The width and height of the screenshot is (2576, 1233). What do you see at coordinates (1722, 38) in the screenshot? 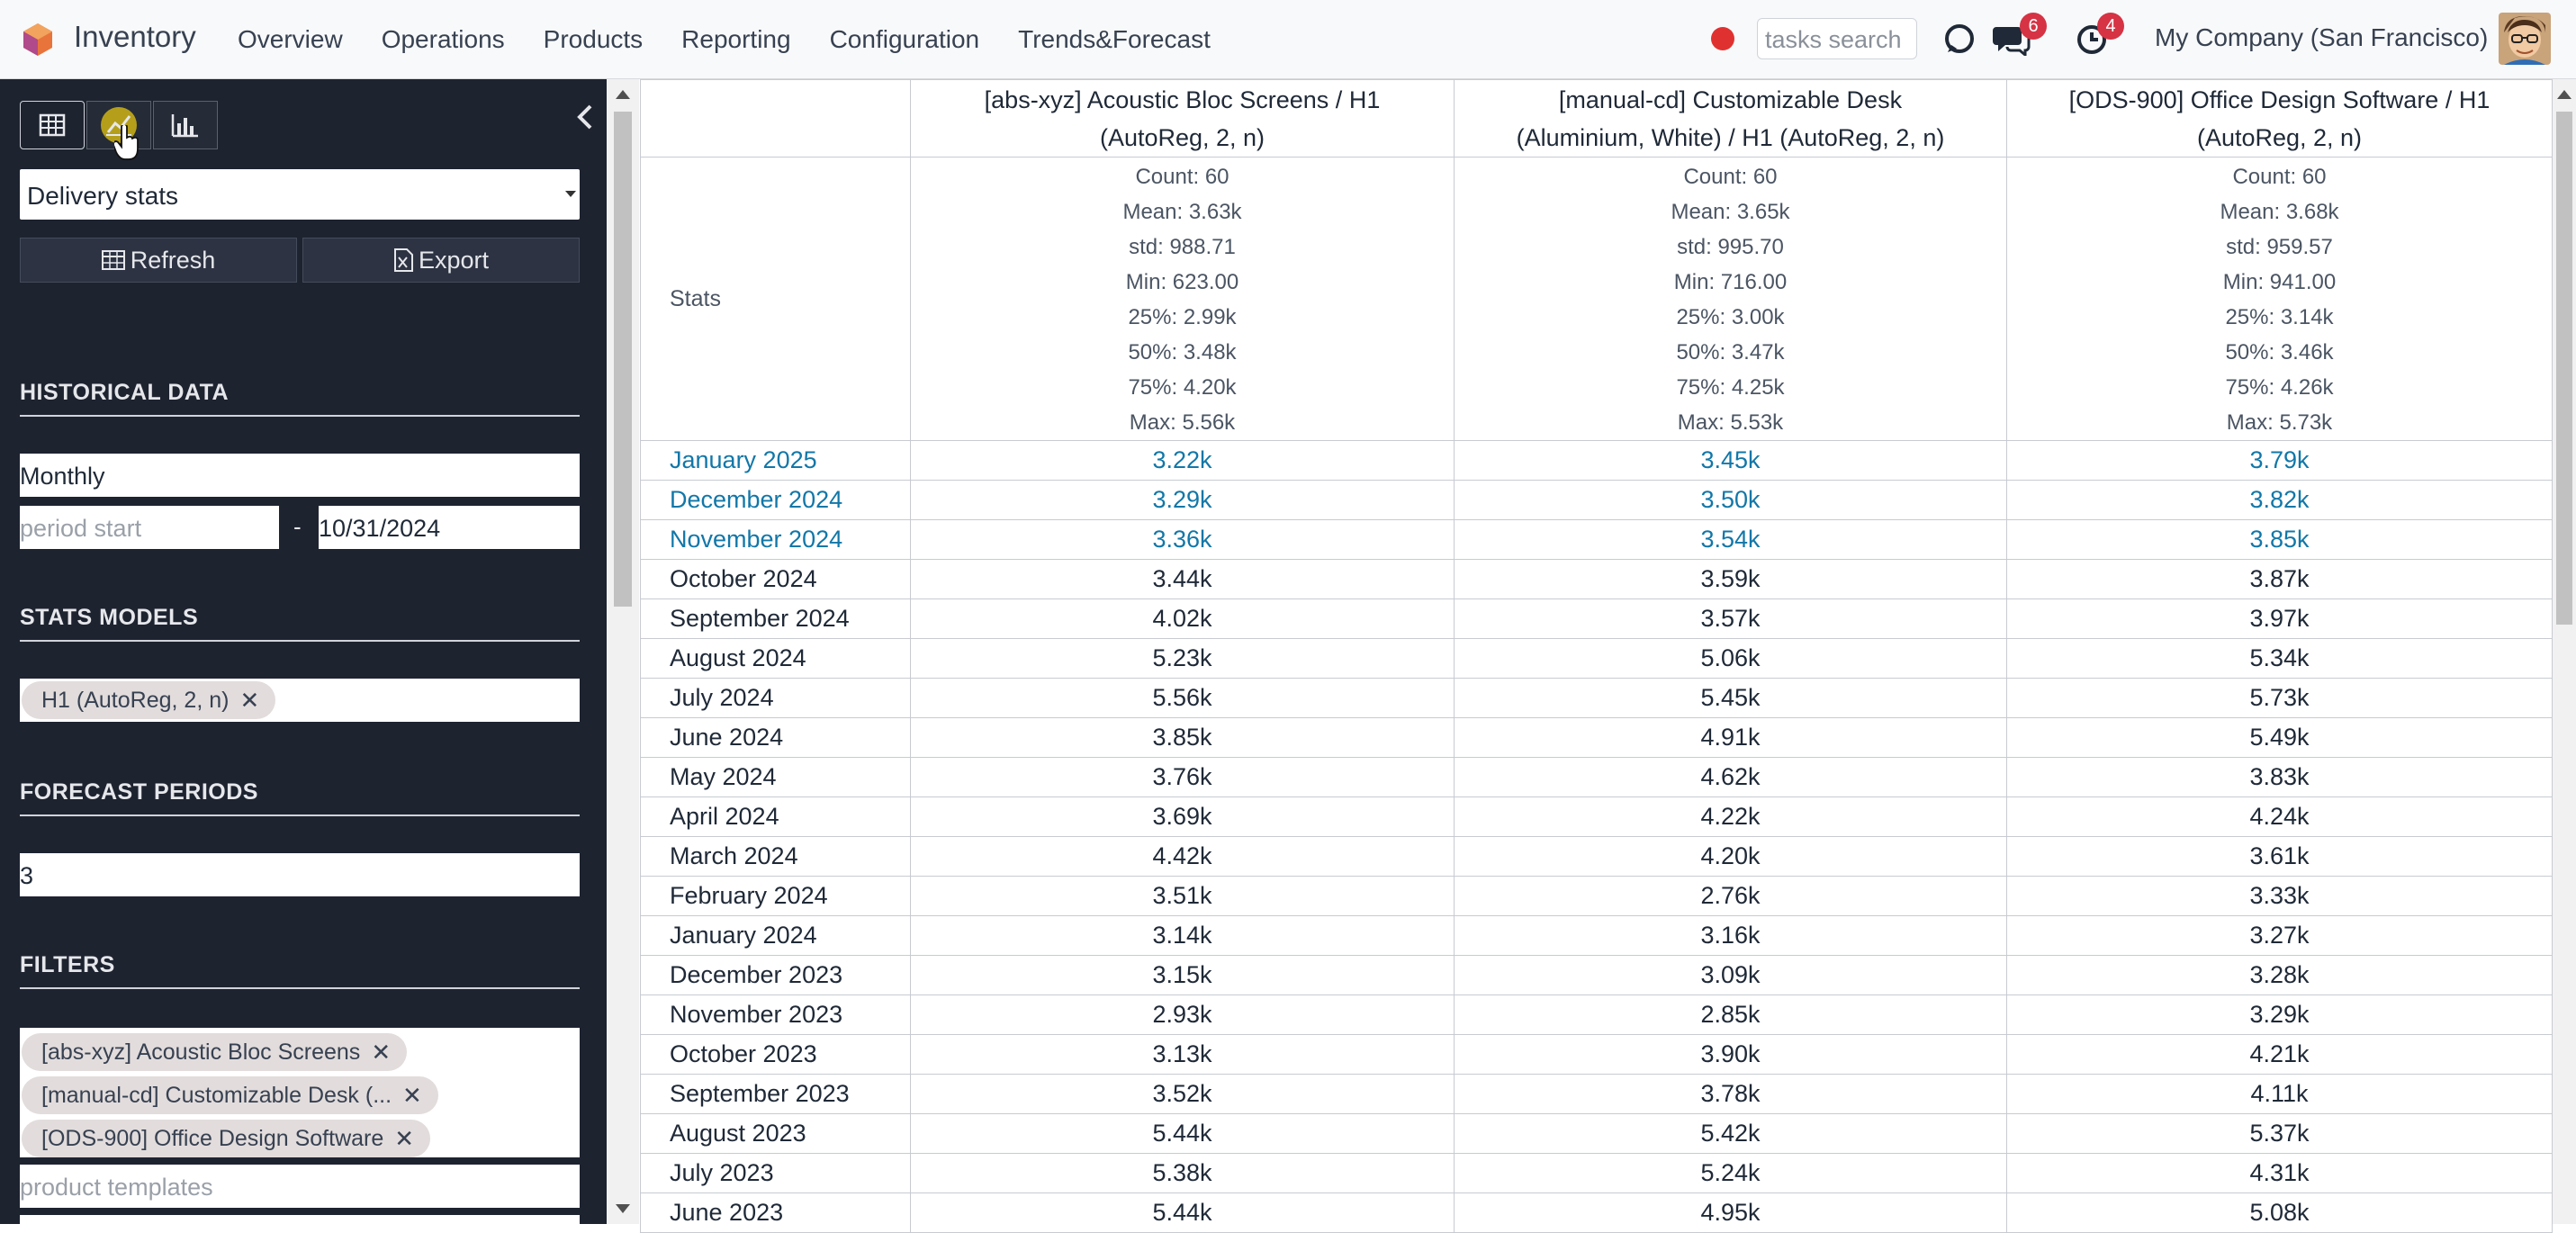
I see `recording-indicator-icon` at bounding box center [1722, 38].